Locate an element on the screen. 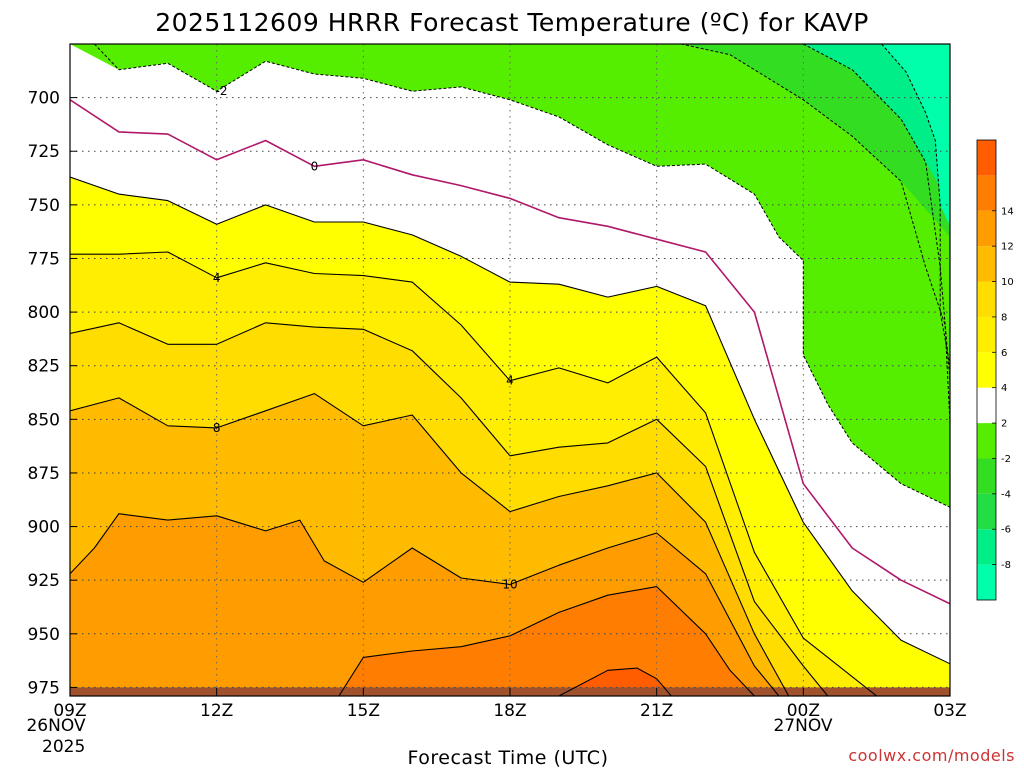 The image size is (1024, 768). colorbar-label: -6 is located at coordinates (1006, 530).